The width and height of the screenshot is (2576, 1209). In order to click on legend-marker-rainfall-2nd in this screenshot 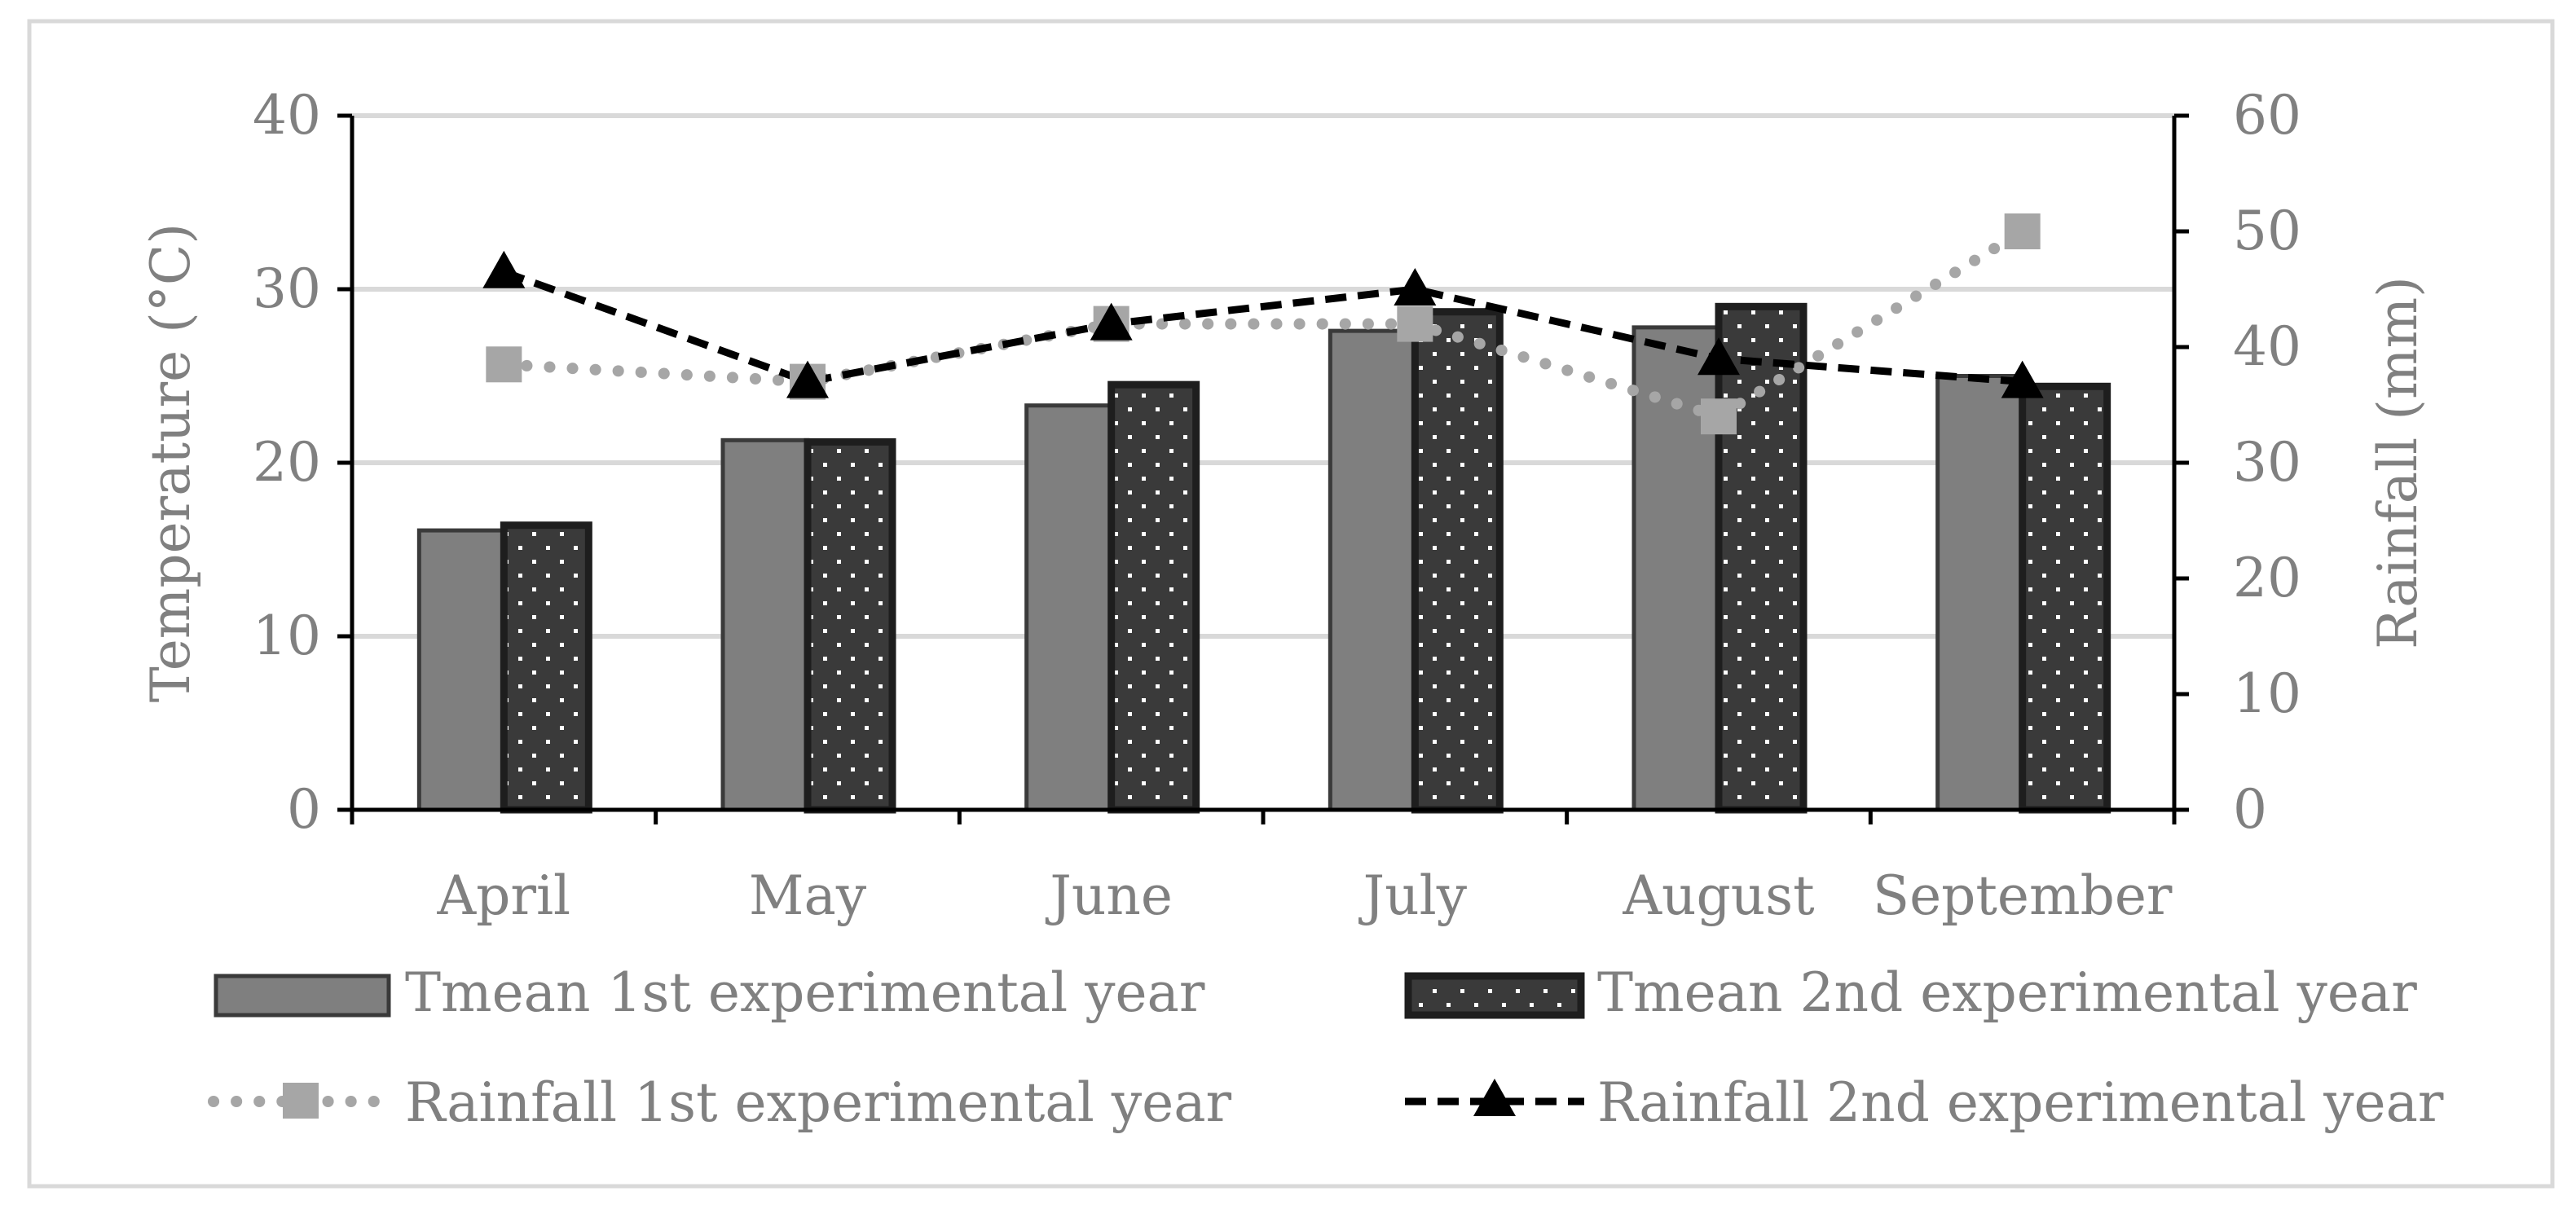, I will do `click(1495, 1097)`.